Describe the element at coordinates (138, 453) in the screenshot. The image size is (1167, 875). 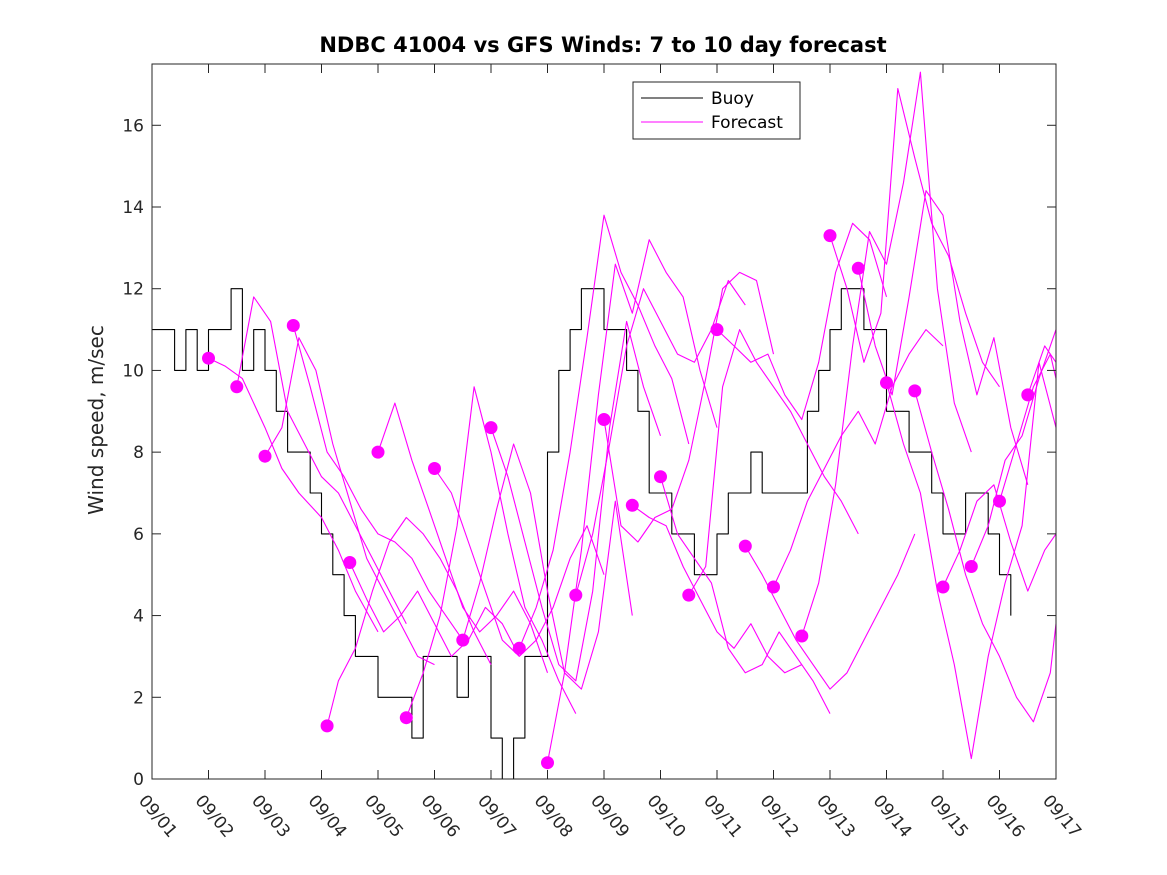
I see `y-tick-label: 8` at that location.